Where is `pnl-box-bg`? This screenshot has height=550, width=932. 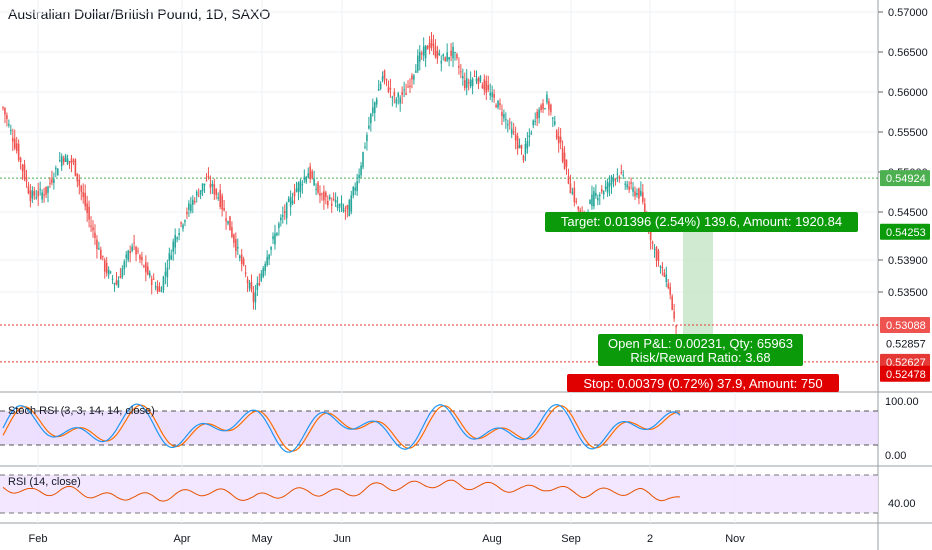
pnl-box-bg is located at coordinates (700, 350).